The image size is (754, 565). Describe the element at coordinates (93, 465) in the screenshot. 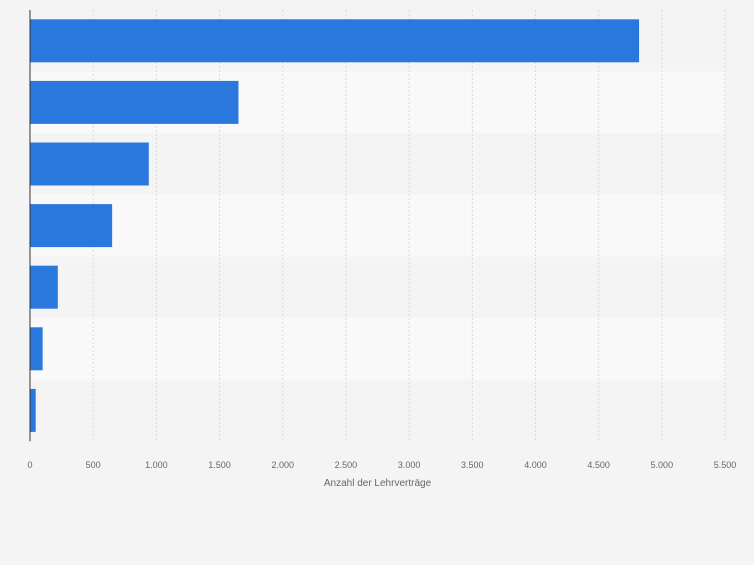

I see `x-tick-label: 500` at that location.